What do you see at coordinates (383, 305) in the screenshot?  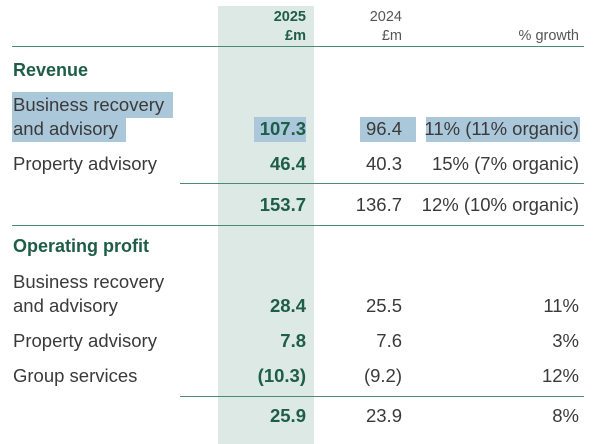 I see `value-2024: 25.5` at bounding box center [383, 305].